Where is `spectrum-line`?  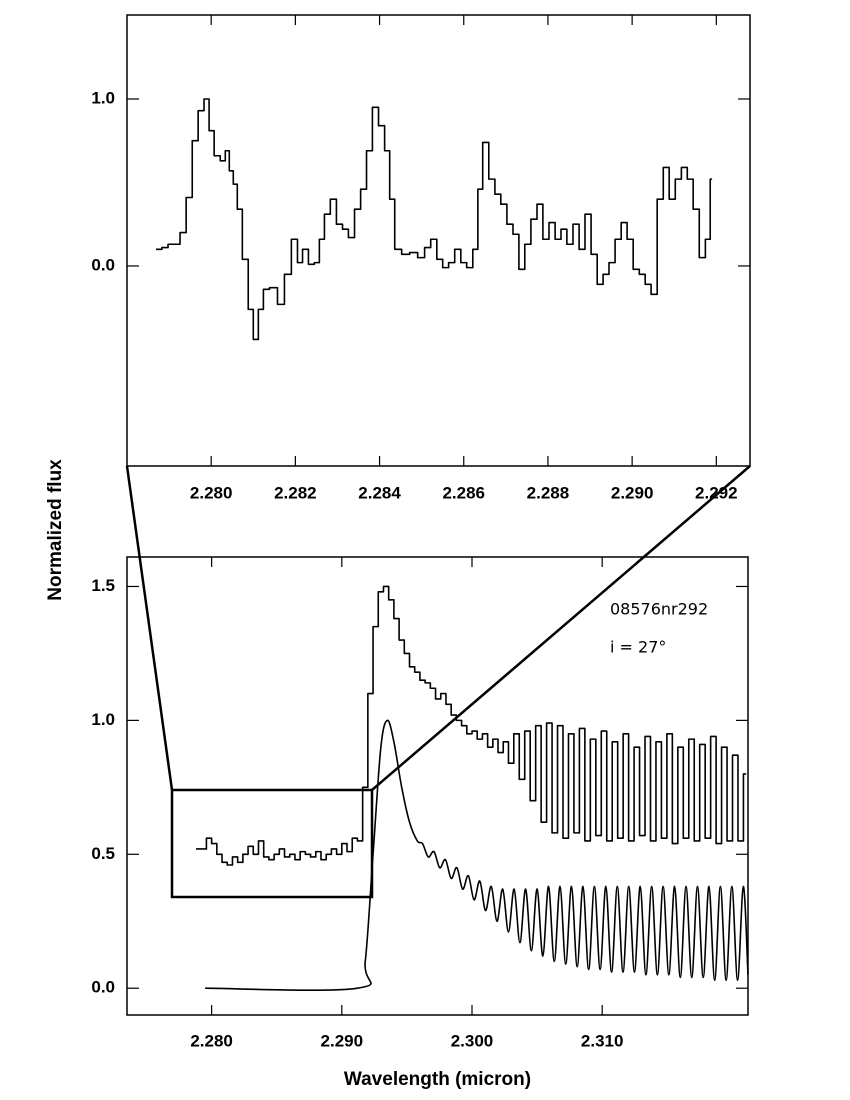
spectrum-line is located at coordinates (434, 219).